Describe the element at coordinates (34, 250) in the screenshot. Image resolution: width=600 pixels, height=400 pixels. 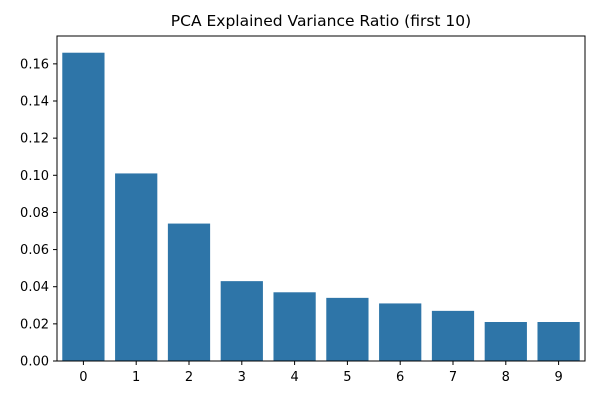
I see `y-tick-label: 0.06` at that location.